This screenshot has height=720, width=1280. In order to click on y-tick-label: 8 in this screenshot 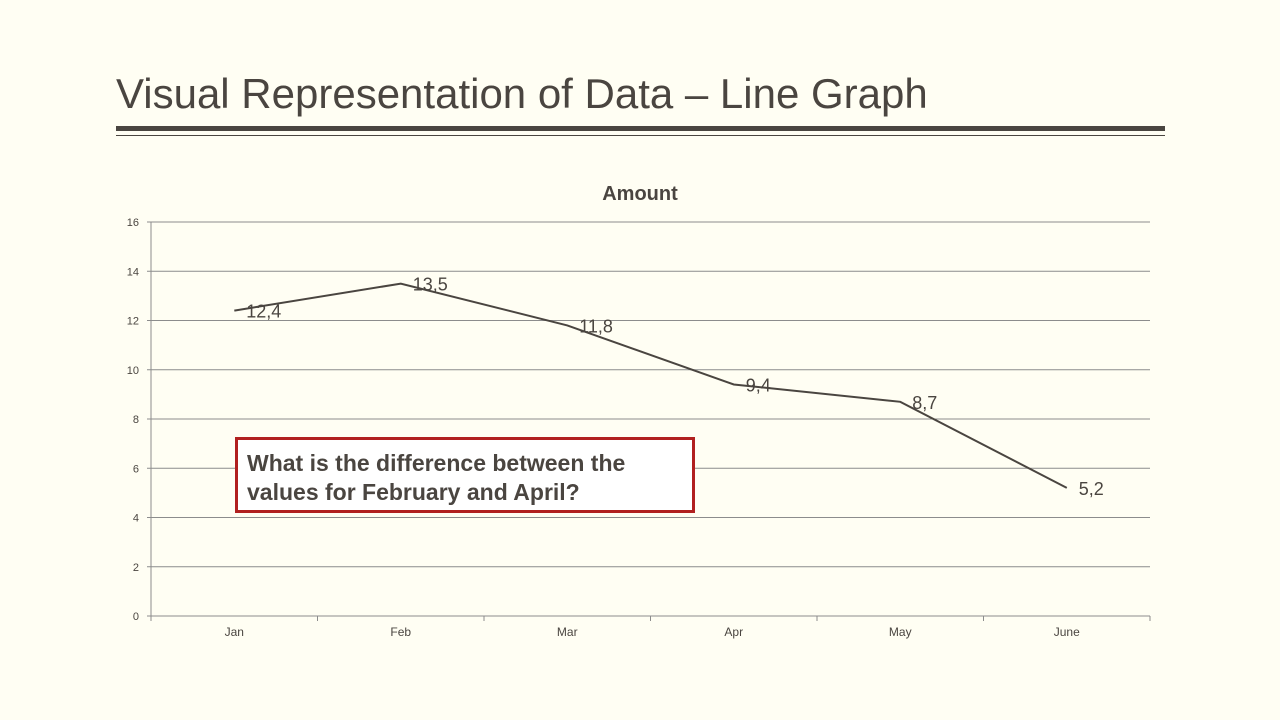, I will do `click(136, 420)`.